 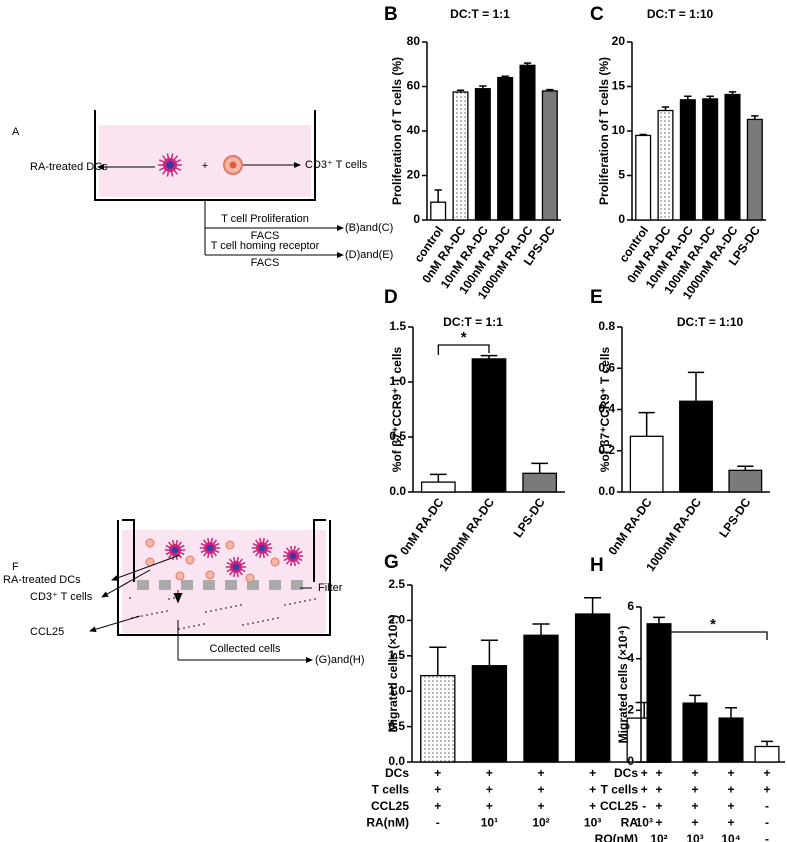 I want to click on y-tick-label: 1.0, so click(x=397, y=381).